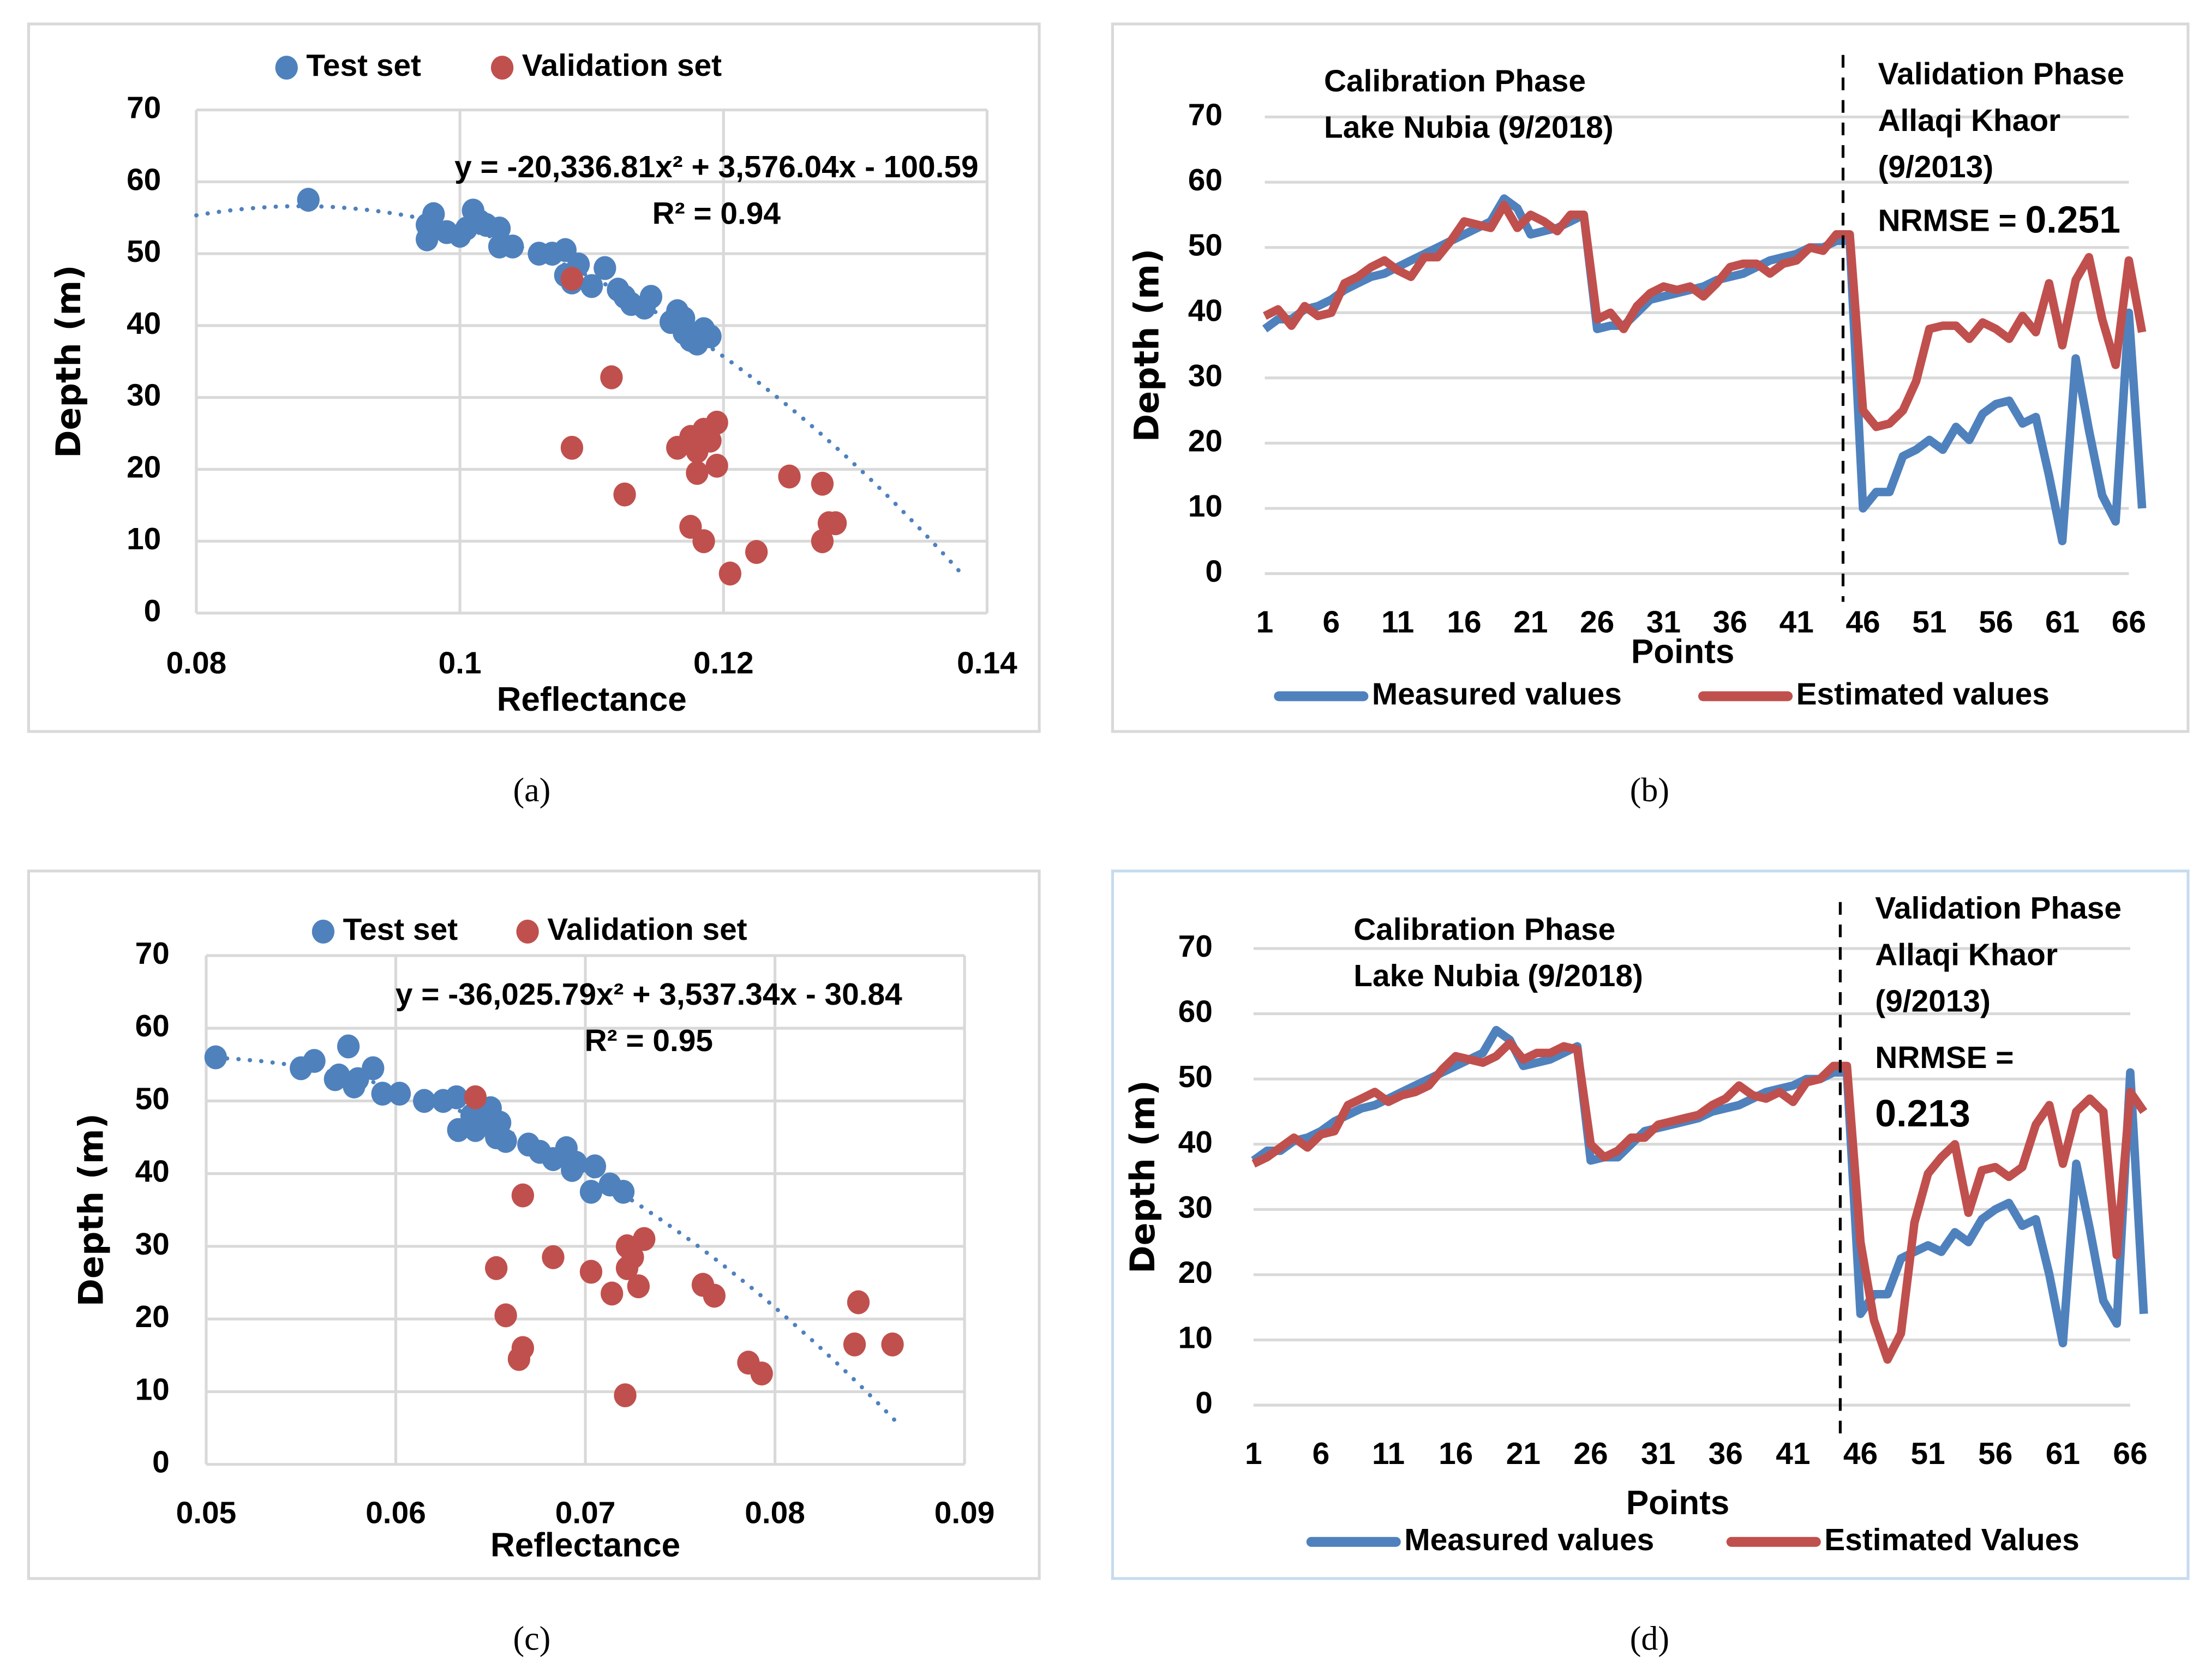 This screenshot has height=1680, width=2211. Describe the element at coordinates (527, 931) in the screenshot. I see `legend-marker-validation` at that location.